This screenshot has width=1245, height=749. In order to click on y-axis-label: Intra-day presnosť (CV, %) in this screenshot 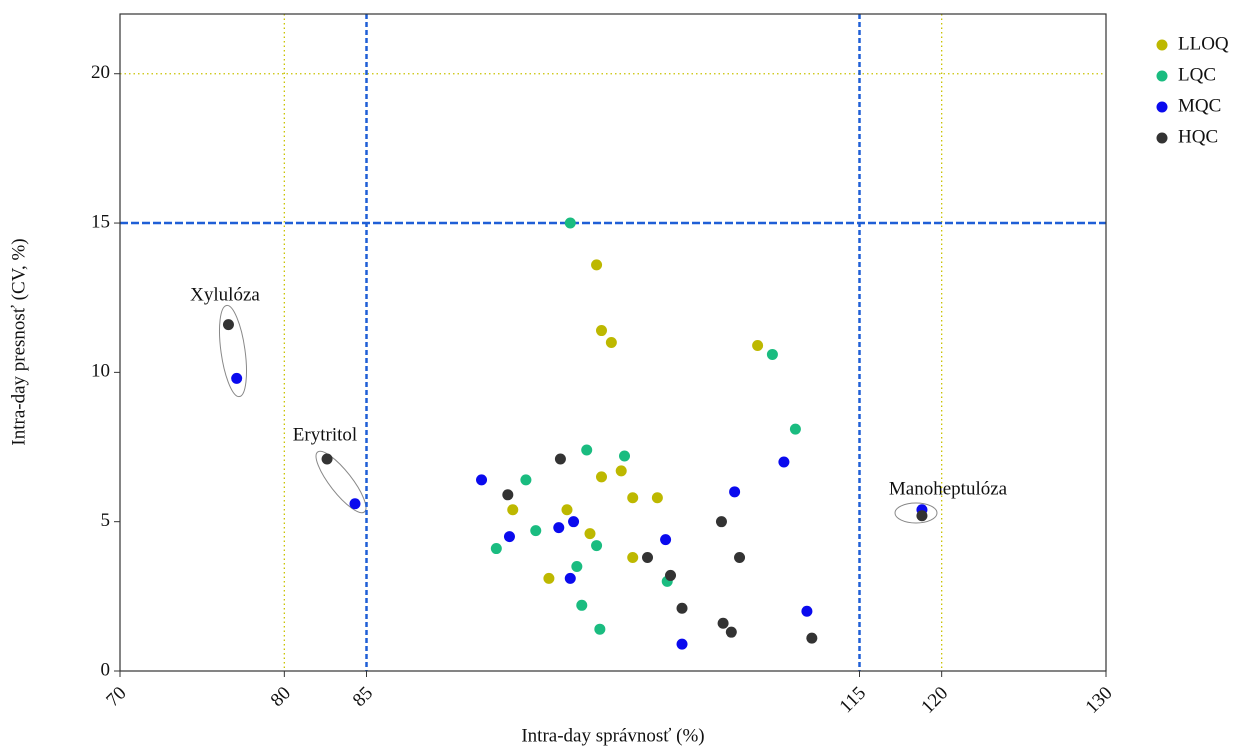, I will do `click(18, 341)`.